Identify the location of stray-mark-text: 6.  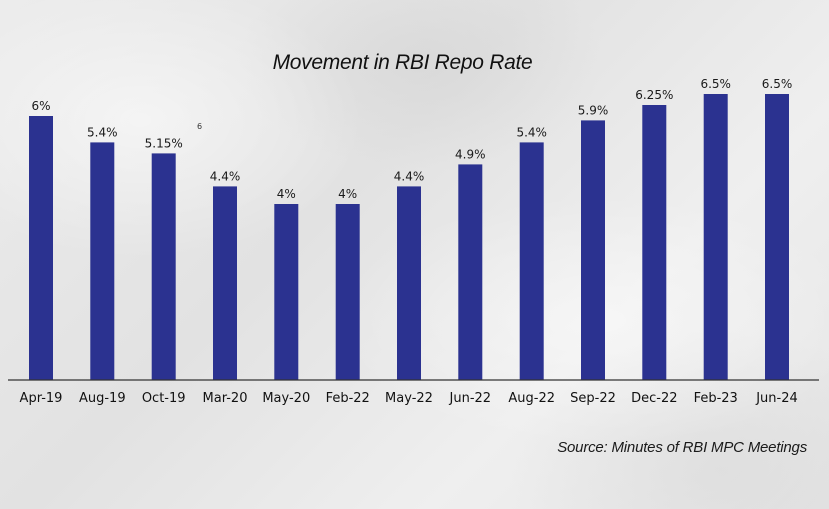
(199, 126).